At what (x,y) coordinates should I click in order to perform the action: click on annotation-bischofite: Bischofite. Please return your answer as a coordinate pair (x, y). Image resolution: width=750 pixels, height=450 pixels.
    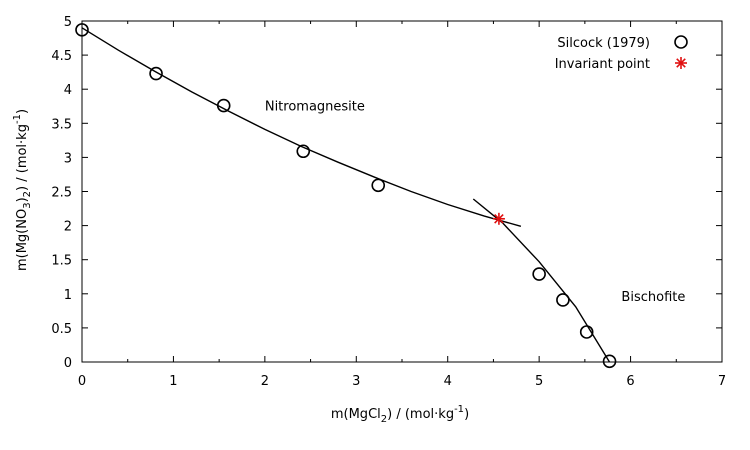
    Looking at the image, I should click on (653, 297).